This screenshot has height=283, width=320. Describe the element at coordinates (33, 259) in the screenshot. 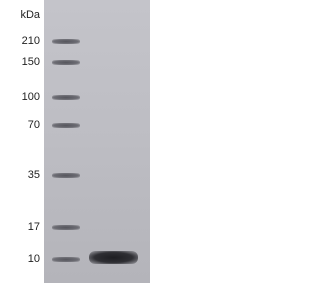

I see `marker-label: 10` at that location.